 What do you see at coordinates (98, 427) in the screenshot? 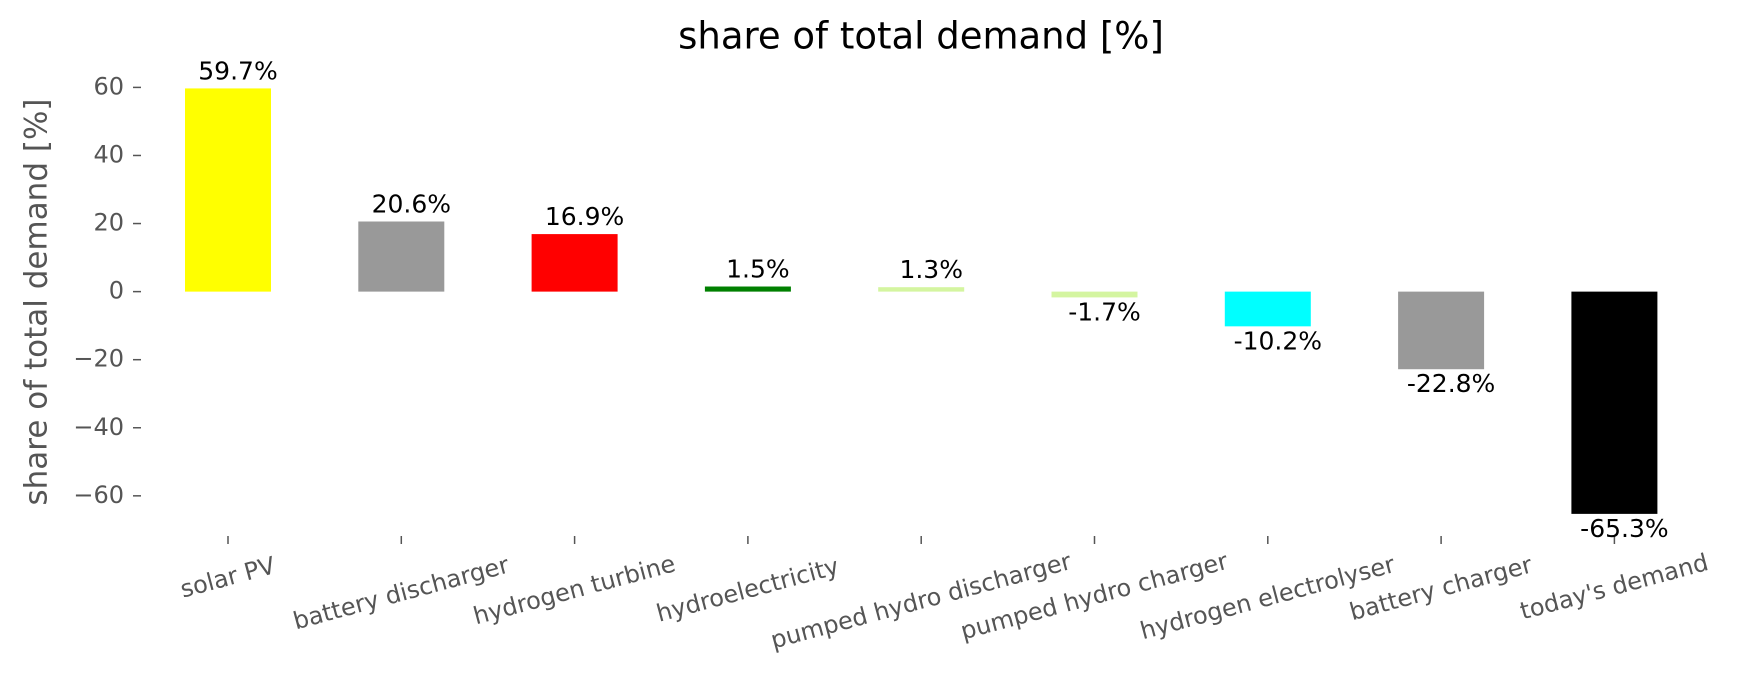
I see `y-tick-label: −40` at bounding box center [98, 427].